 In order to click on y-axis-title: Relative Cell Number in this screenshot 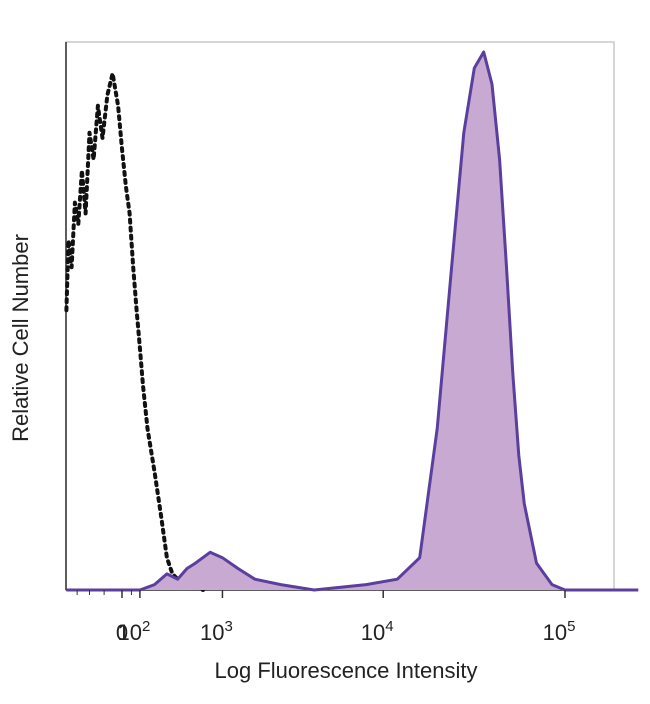, I will do `click(20, 338)`.